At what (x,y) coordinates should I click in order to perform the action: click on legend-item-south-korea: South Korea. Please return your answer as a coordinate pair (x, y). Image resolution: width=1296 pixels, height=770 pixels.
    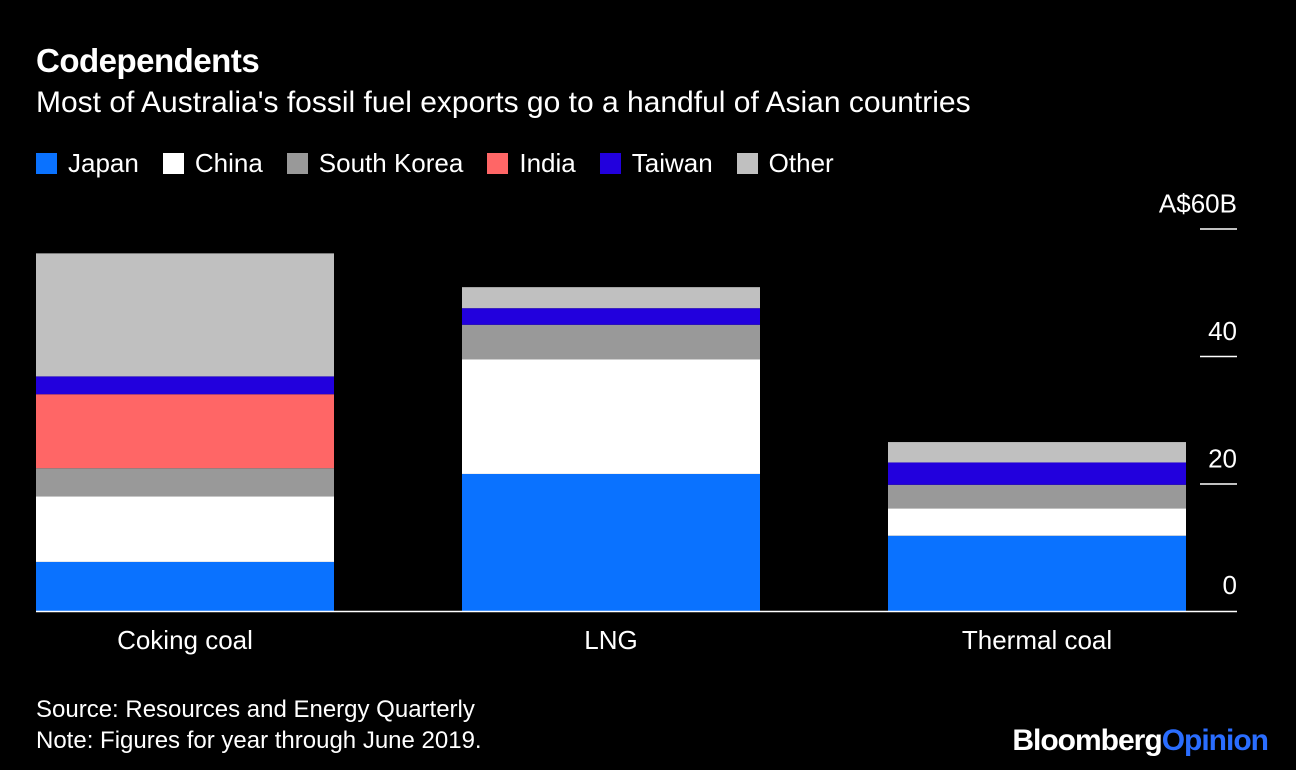
    Looking at the image, I should click on (375, 163).